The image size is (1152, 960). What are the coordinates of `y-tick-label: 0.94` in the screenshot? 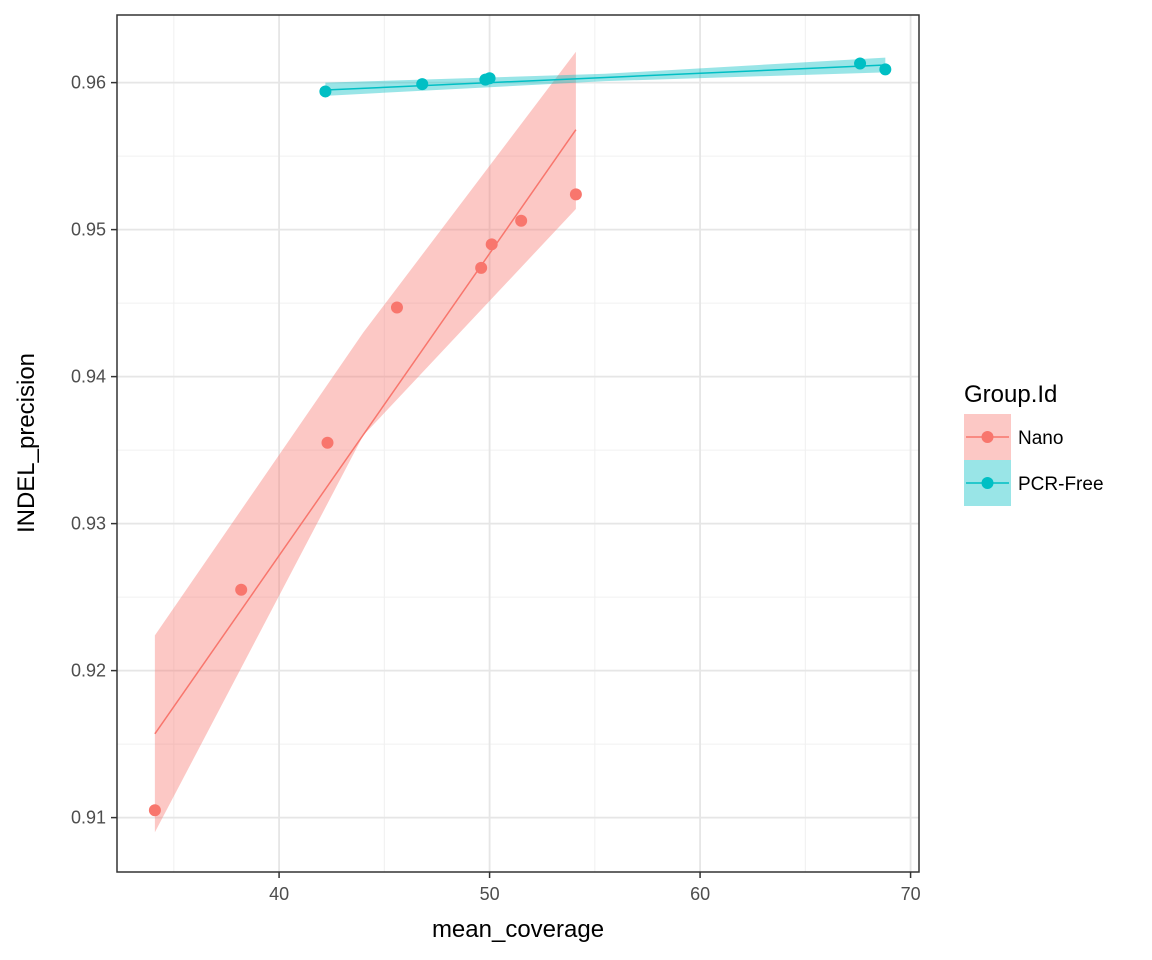 It's located at (88, 377).